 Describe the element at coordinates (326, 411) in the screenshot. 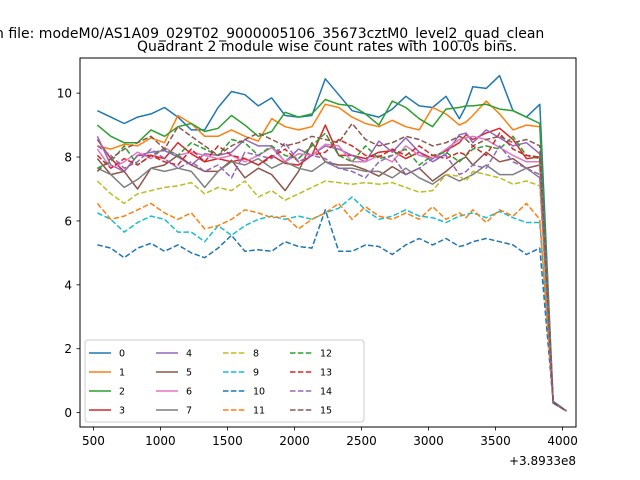

I see `legend-label-15: 15` at that location.